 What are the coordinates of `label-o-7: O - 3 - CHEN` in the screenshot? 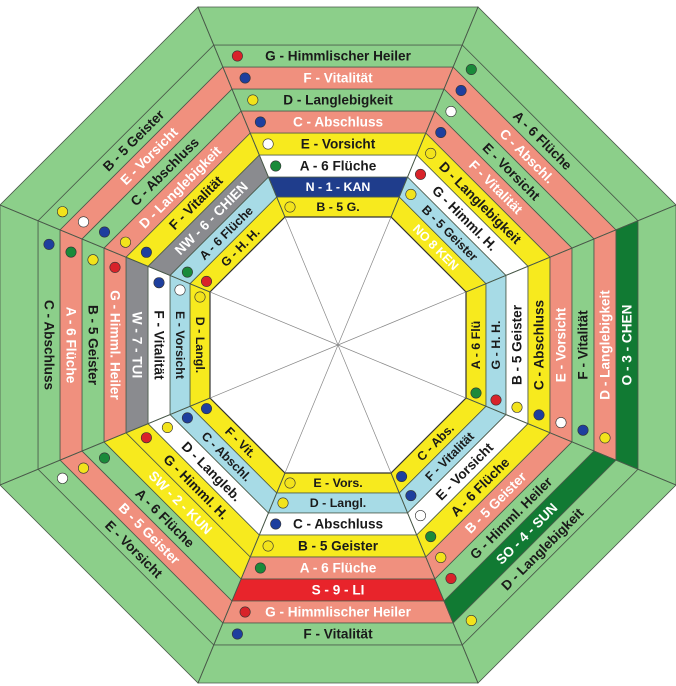 It's located at (627, 345).